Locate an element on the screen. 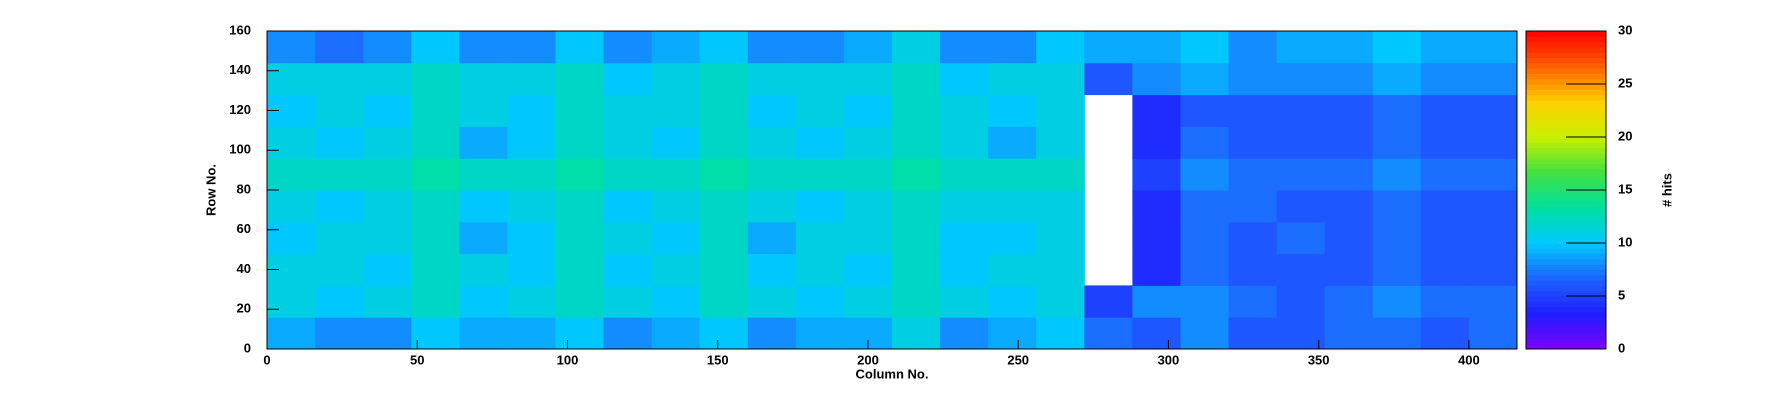 The height and width of the screenshot is (412, 1784). y-tick-label: 140 is located at coordinates (240, 69).